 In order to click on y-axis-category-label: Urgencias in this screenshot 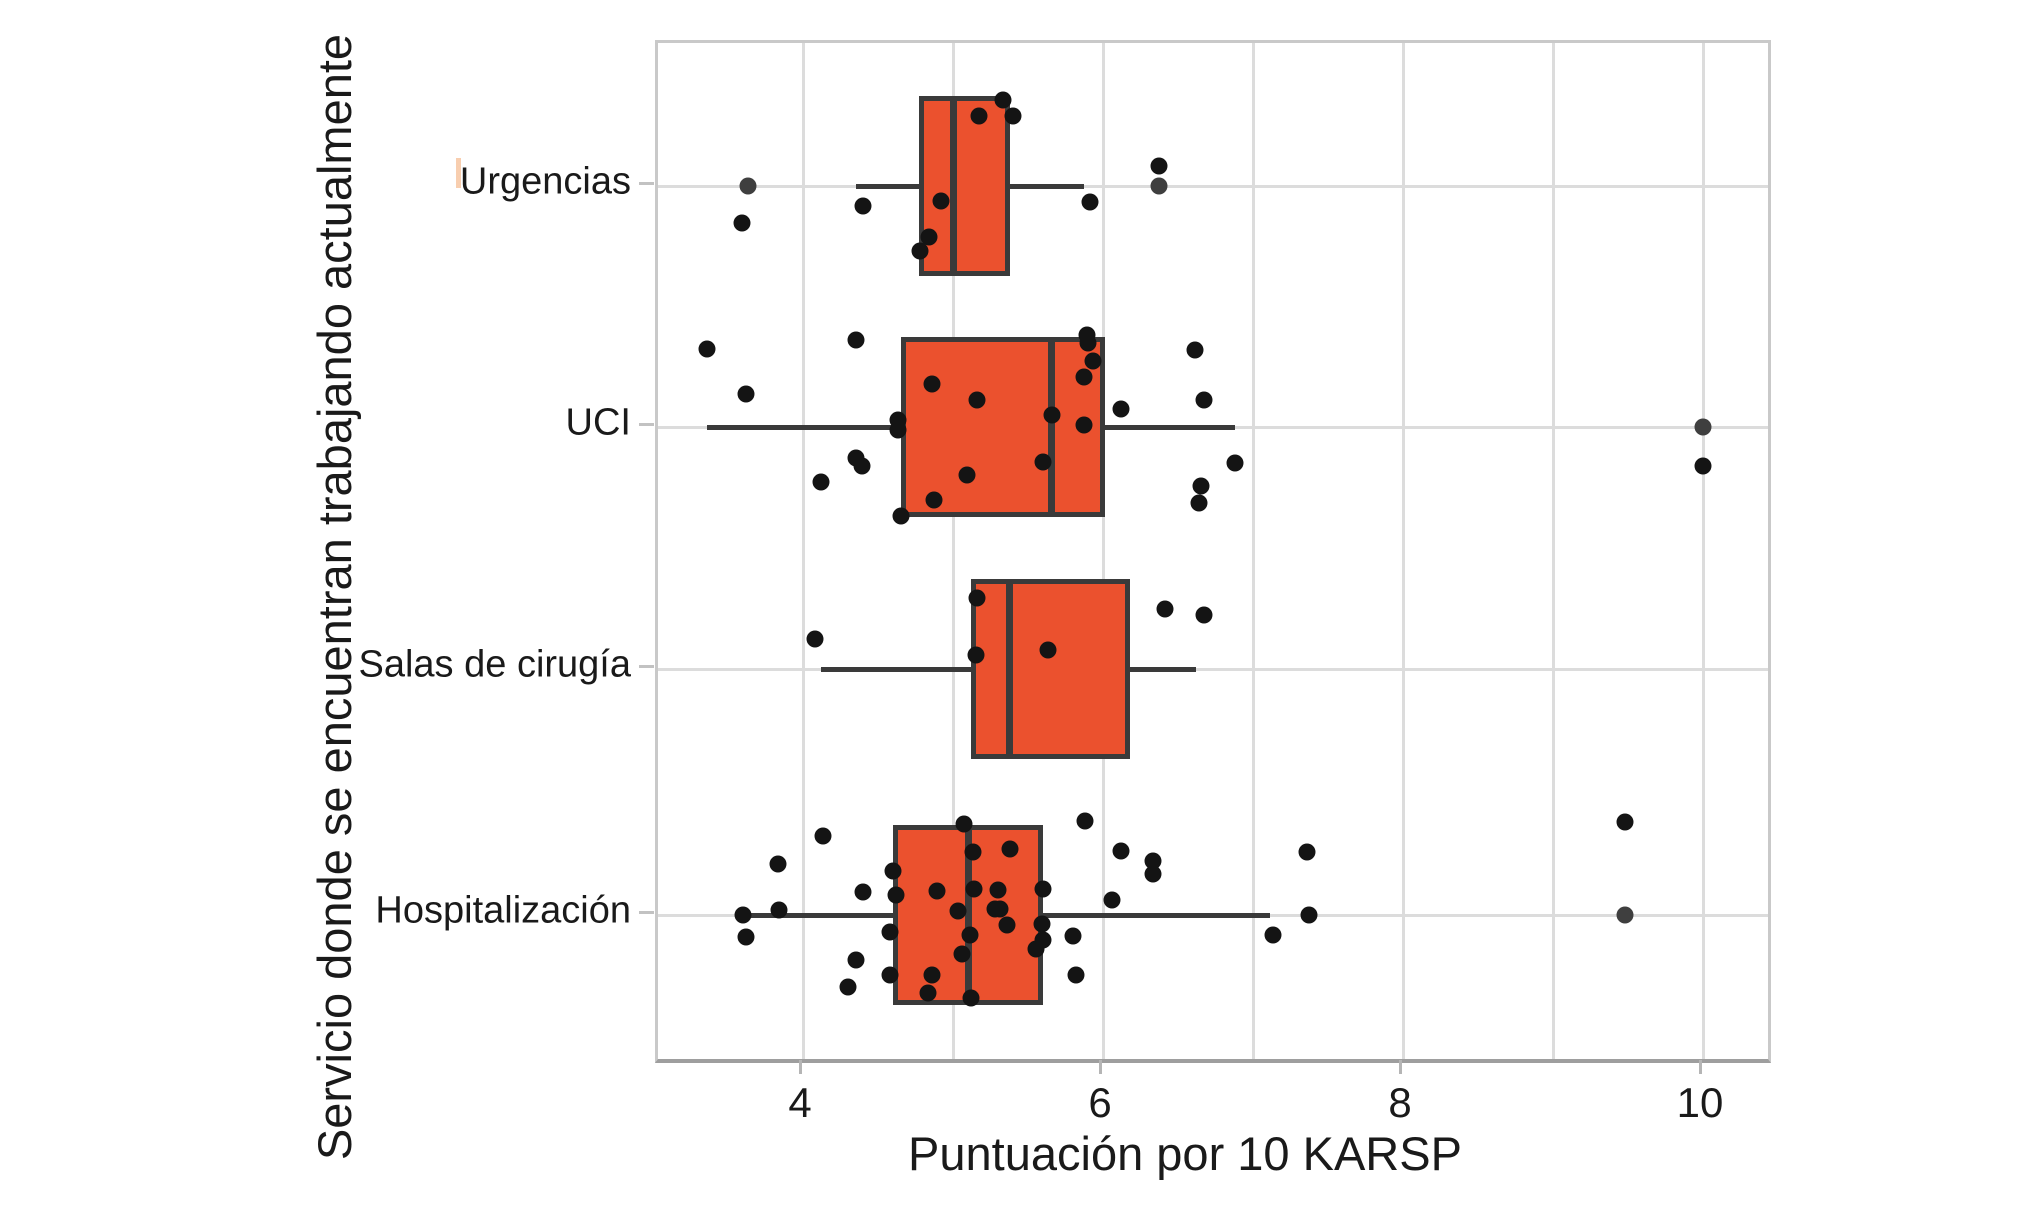, I will do `click(545, 181)`.